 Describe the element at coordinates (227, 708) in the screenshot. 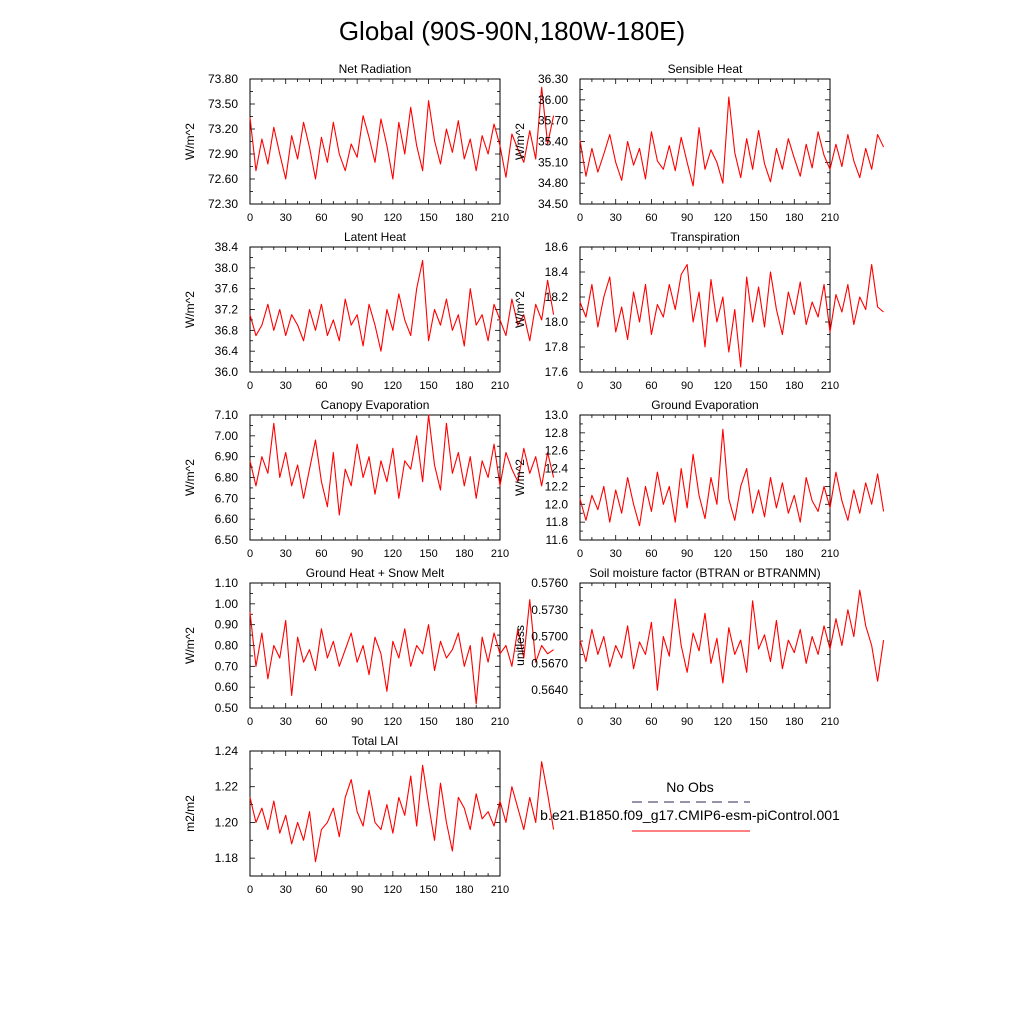

I see `y-tick-label: 0.50` at that location.